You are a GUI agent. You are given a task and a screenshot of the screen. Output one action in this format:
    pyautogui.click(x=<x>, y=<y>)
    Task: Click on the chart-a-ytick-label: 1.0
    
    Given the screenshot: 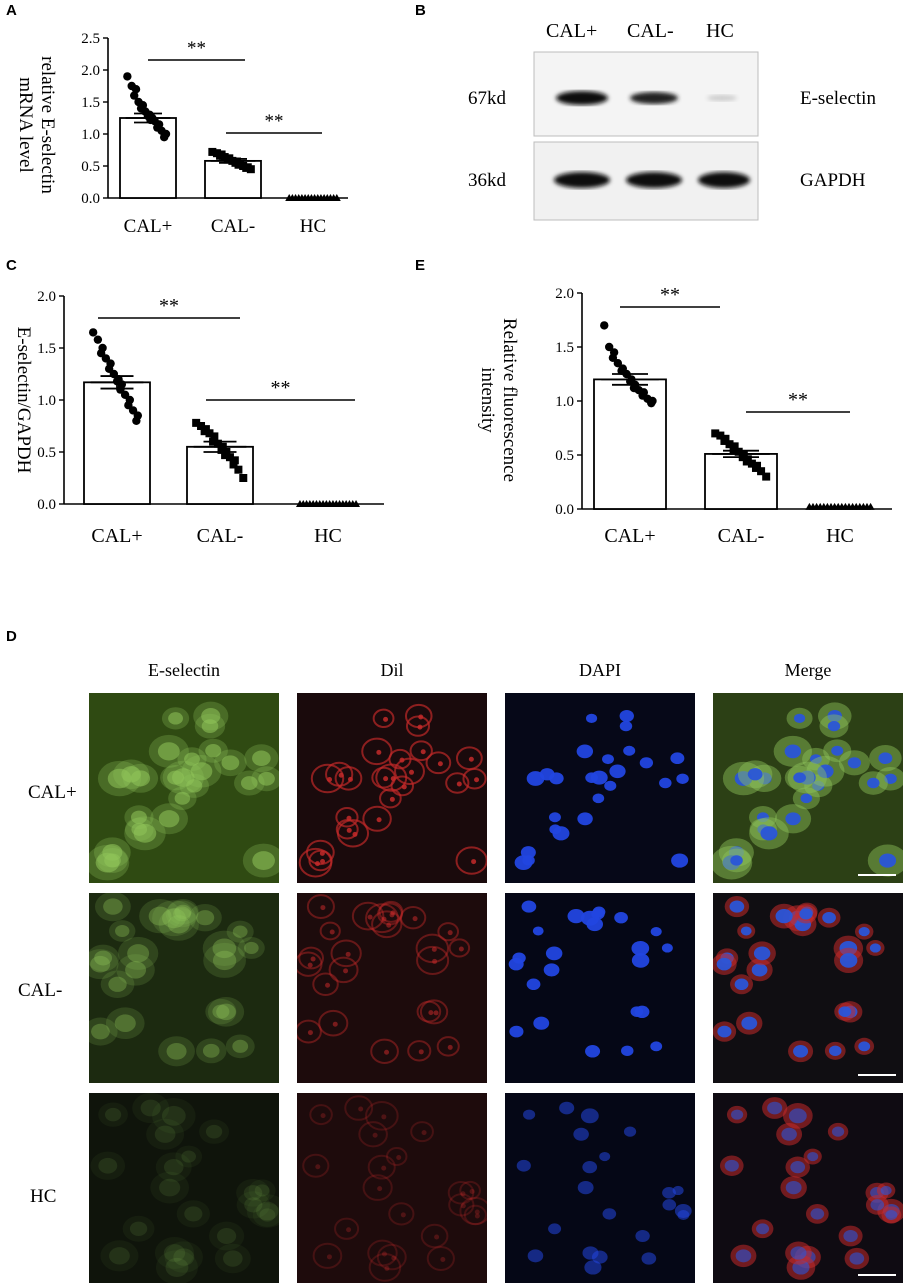 What is the action you would take?
    pyautogui.click(x=90, y=135)
    